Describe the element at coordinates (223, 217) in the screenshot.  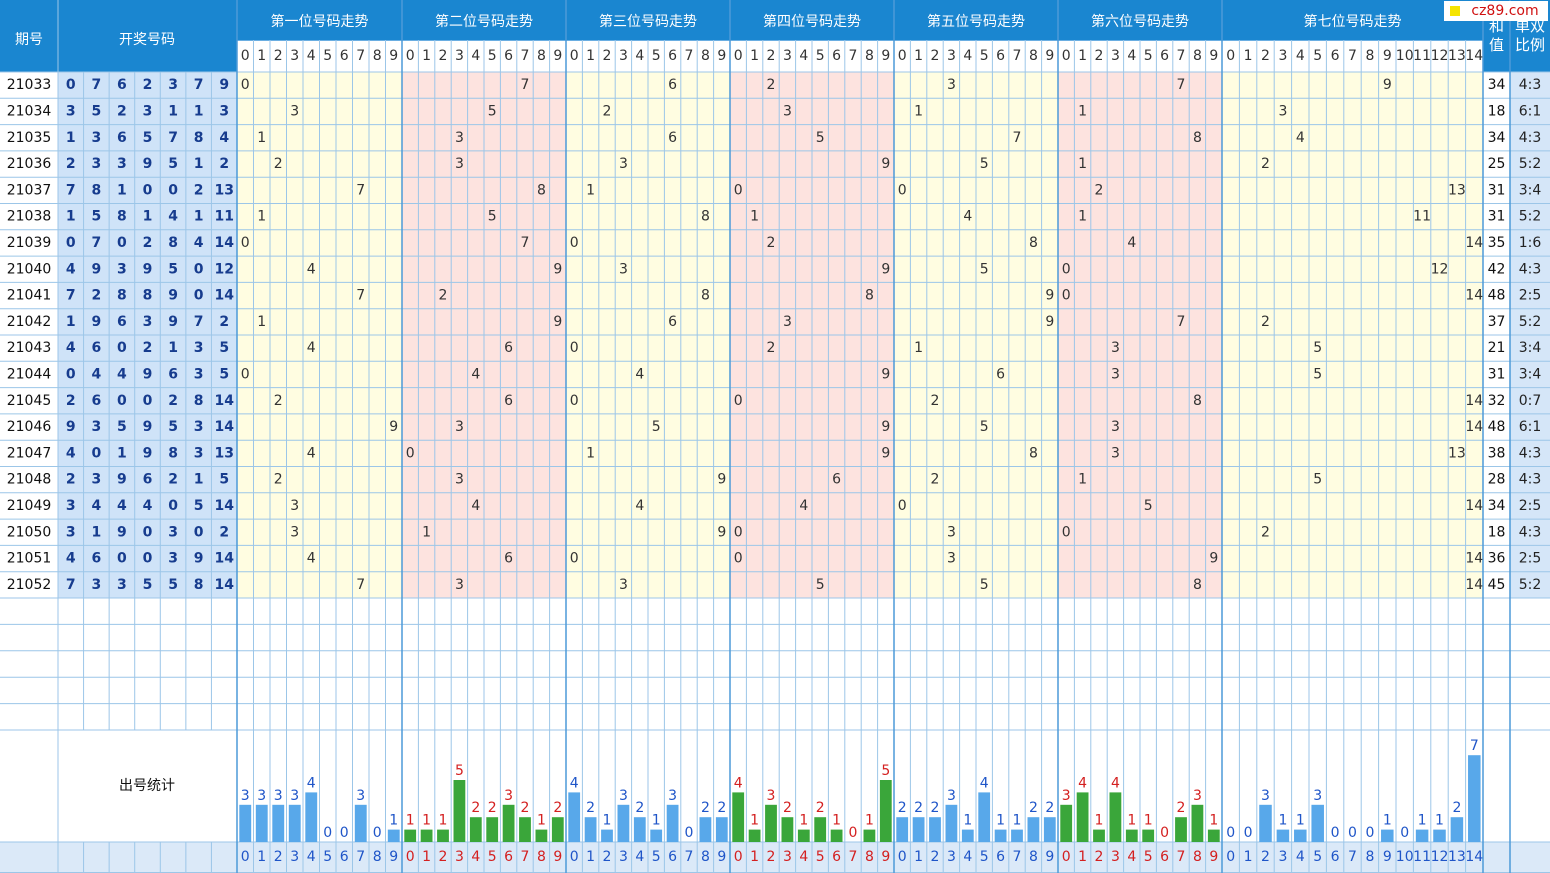
I see `draw-number: 11` at that location.